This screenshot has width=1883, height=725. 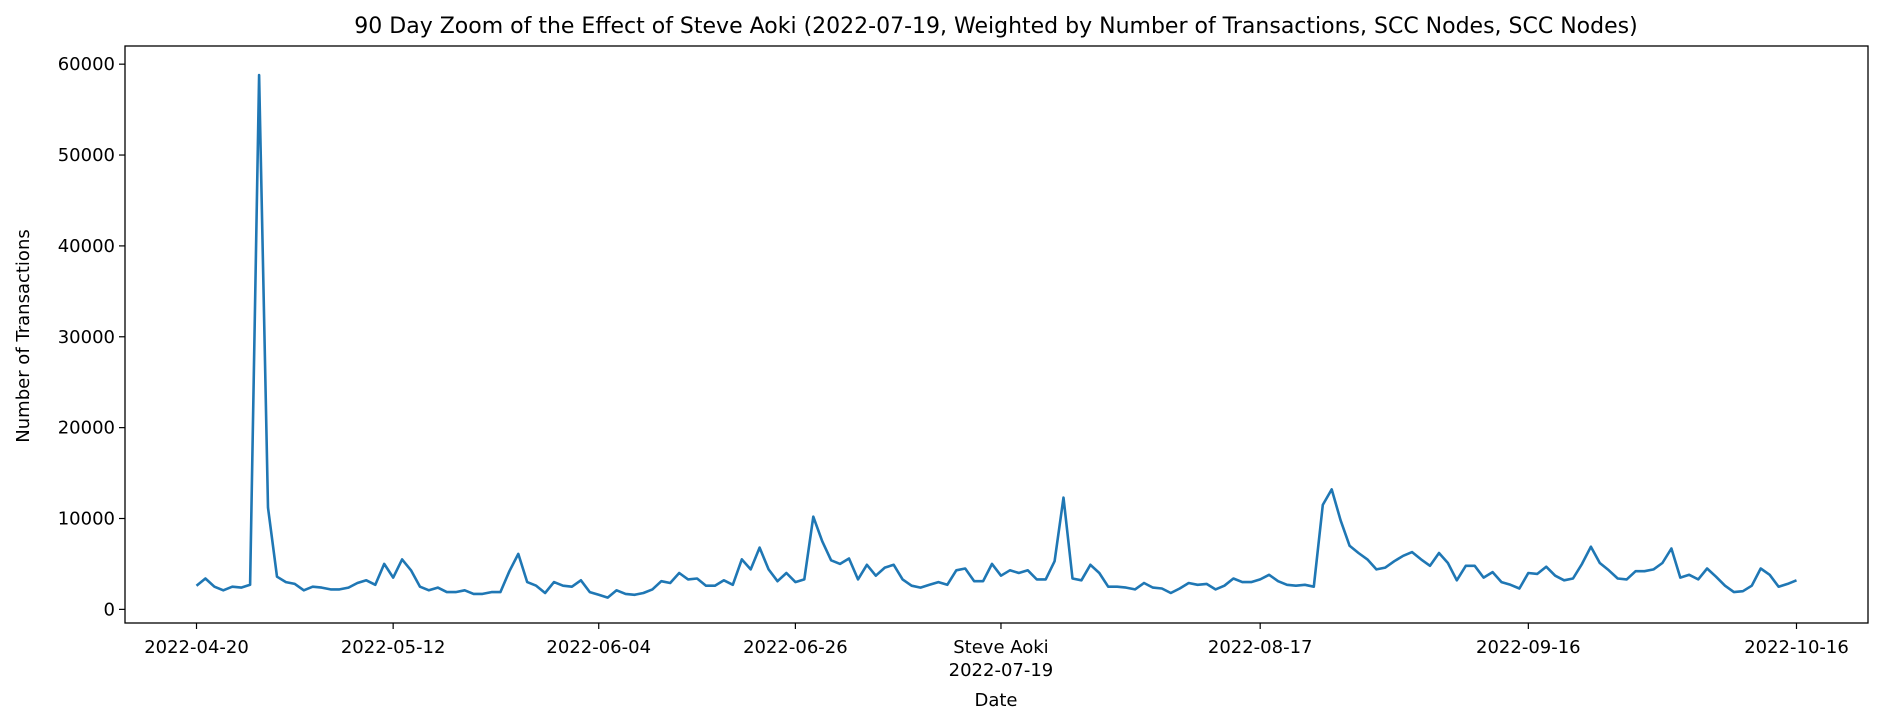 What do you see at coordinates (1000, 647) in the screenshot?
I see `x-tick-label: Steve Aoki` at bounding box center [1000, 647].